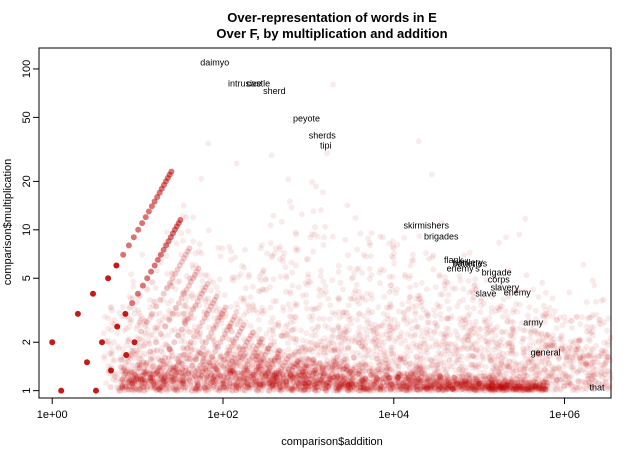  Describe the element at coordinates (306, 119) in the screenshot. I see `word-label: peyote` at that location.